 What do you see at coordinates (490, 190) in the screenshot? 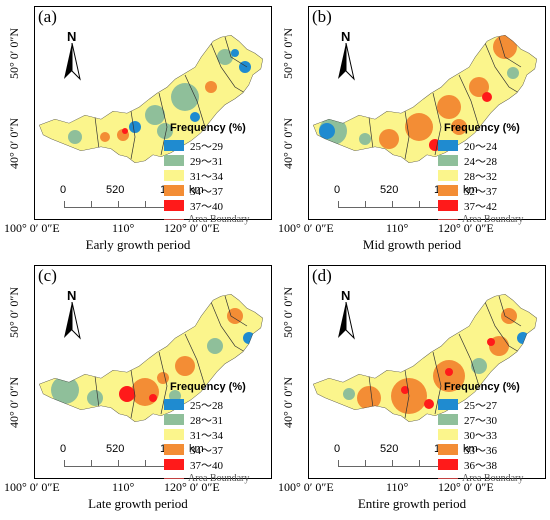
I see `legend-item: 32～37` at bounding box center [490, 190].